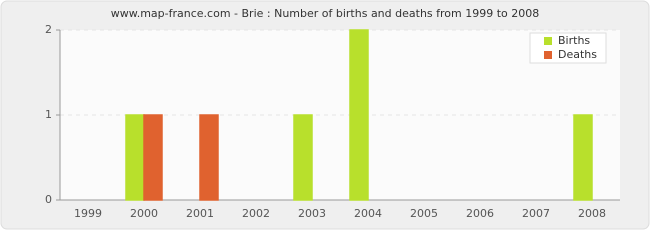  What do you see at coordinates (256, 213) in the screenshot?
I see `x-tick-label: 2002` at bounding box center [256, 213].